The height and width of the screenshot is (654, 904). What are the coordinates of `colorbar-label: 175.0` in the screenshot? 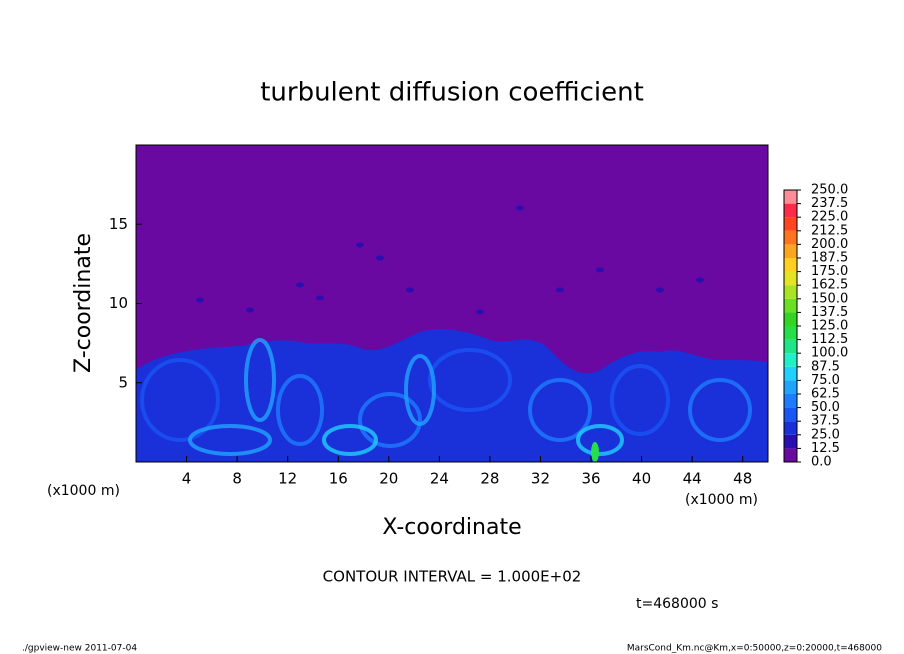 It's located at (829, 271).